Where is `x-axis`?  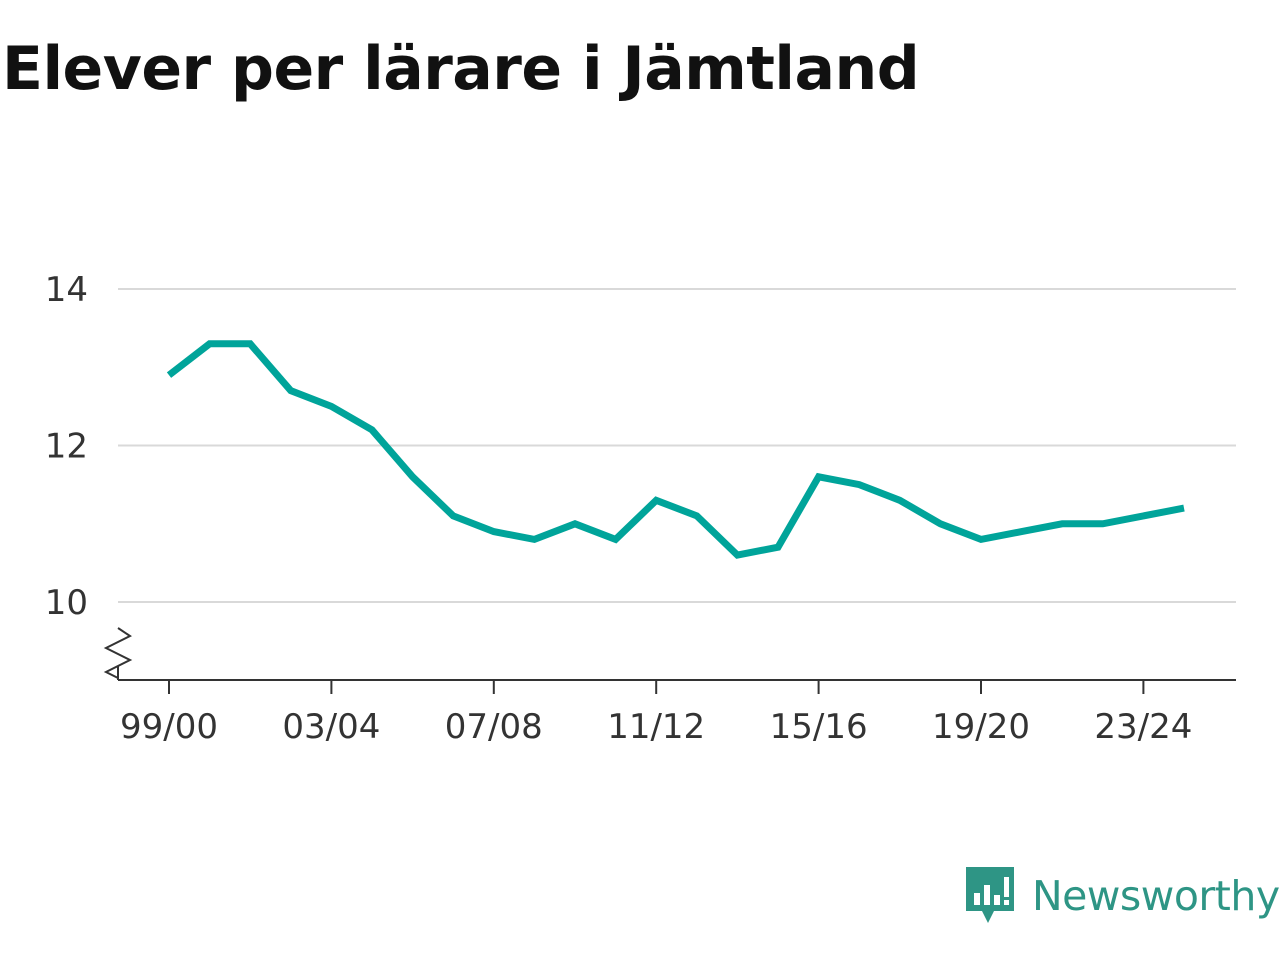 x-axis is located at coordinates (669, 660).